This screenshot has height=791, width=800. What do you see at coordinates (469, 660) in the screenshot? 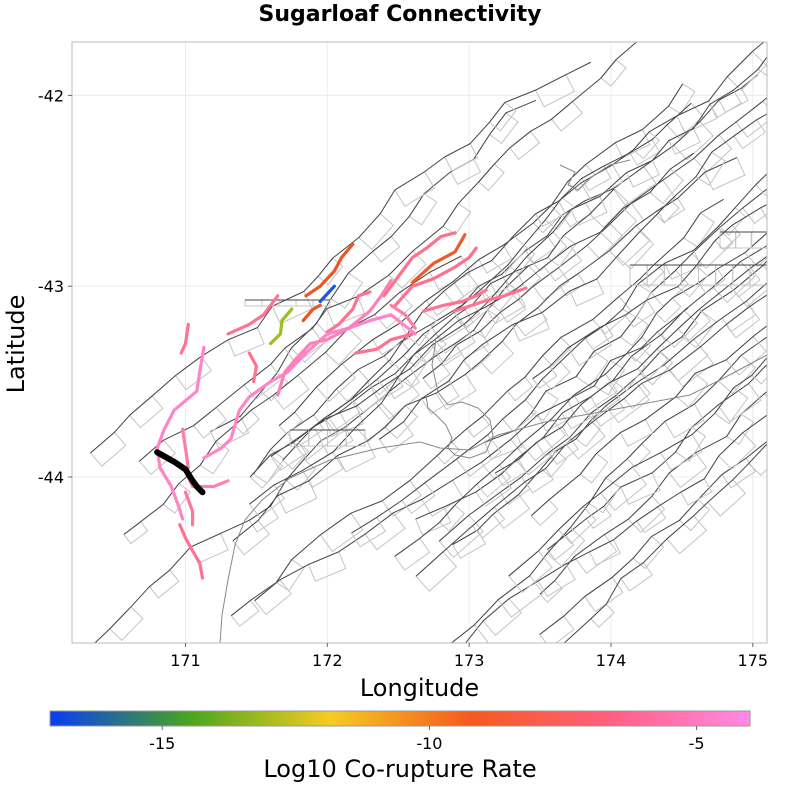
I see `x-tick-label: 173` at bounding box center [469, 660].